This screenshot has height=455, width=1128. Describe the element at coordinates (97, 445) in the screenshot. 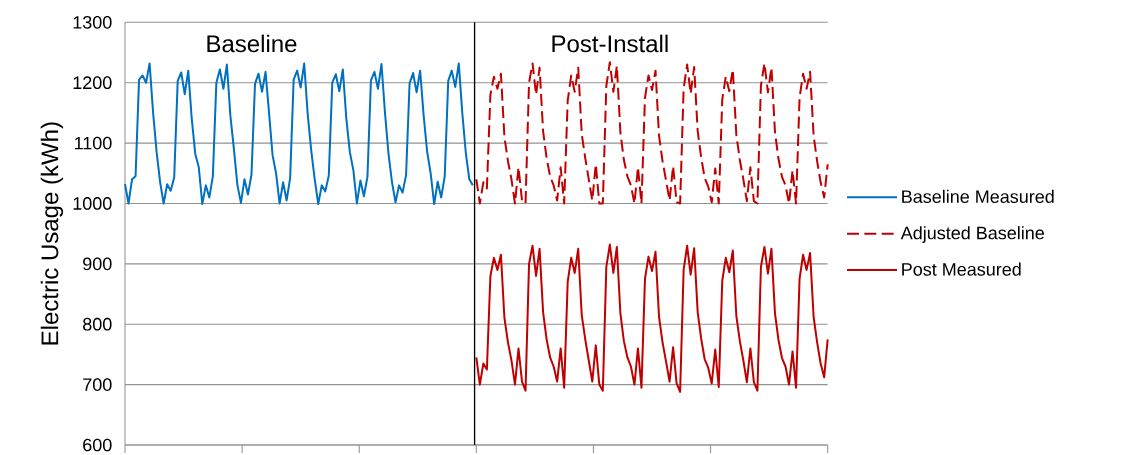

I see `y-tick-label: 600` at that location.